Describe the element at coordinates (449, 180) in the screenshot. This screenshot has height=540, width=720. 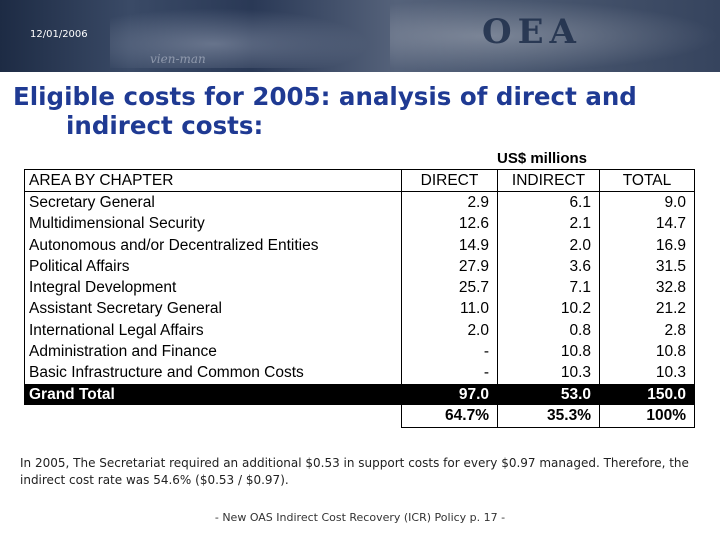
I see `column-header-direct: DIRECT` at that location.